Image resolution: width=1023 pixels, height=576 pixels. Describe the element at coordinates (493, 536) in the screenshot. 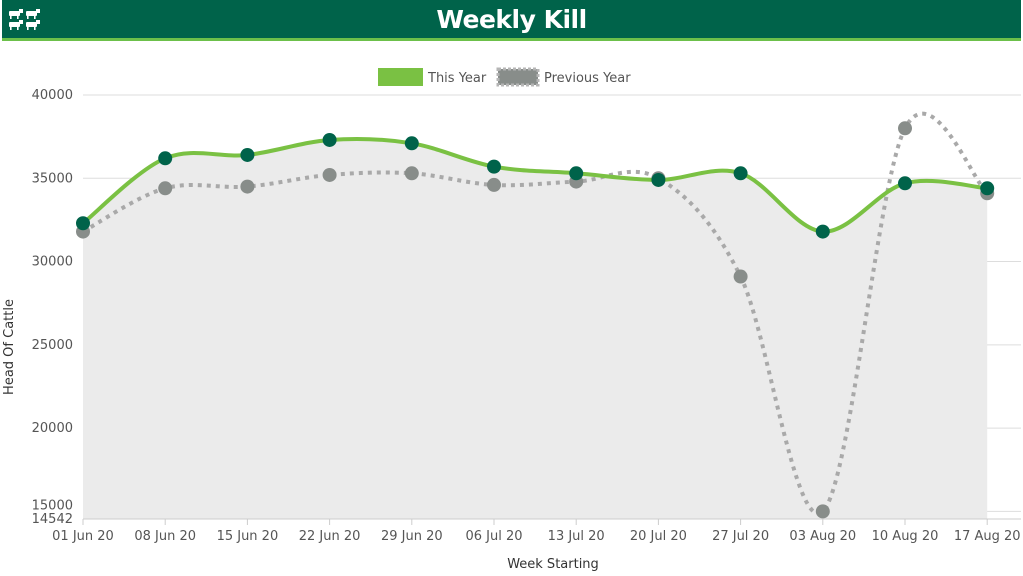

I see `x-tick-label: 06 Jul 20` at that location.